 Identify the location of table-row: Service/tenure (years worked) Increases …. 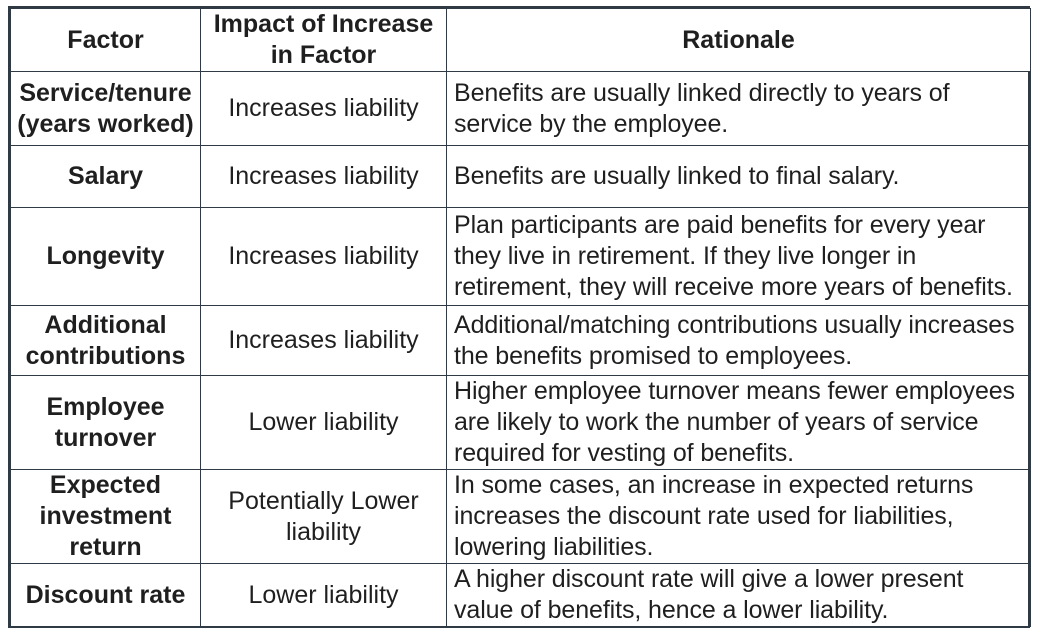
(520, 108).